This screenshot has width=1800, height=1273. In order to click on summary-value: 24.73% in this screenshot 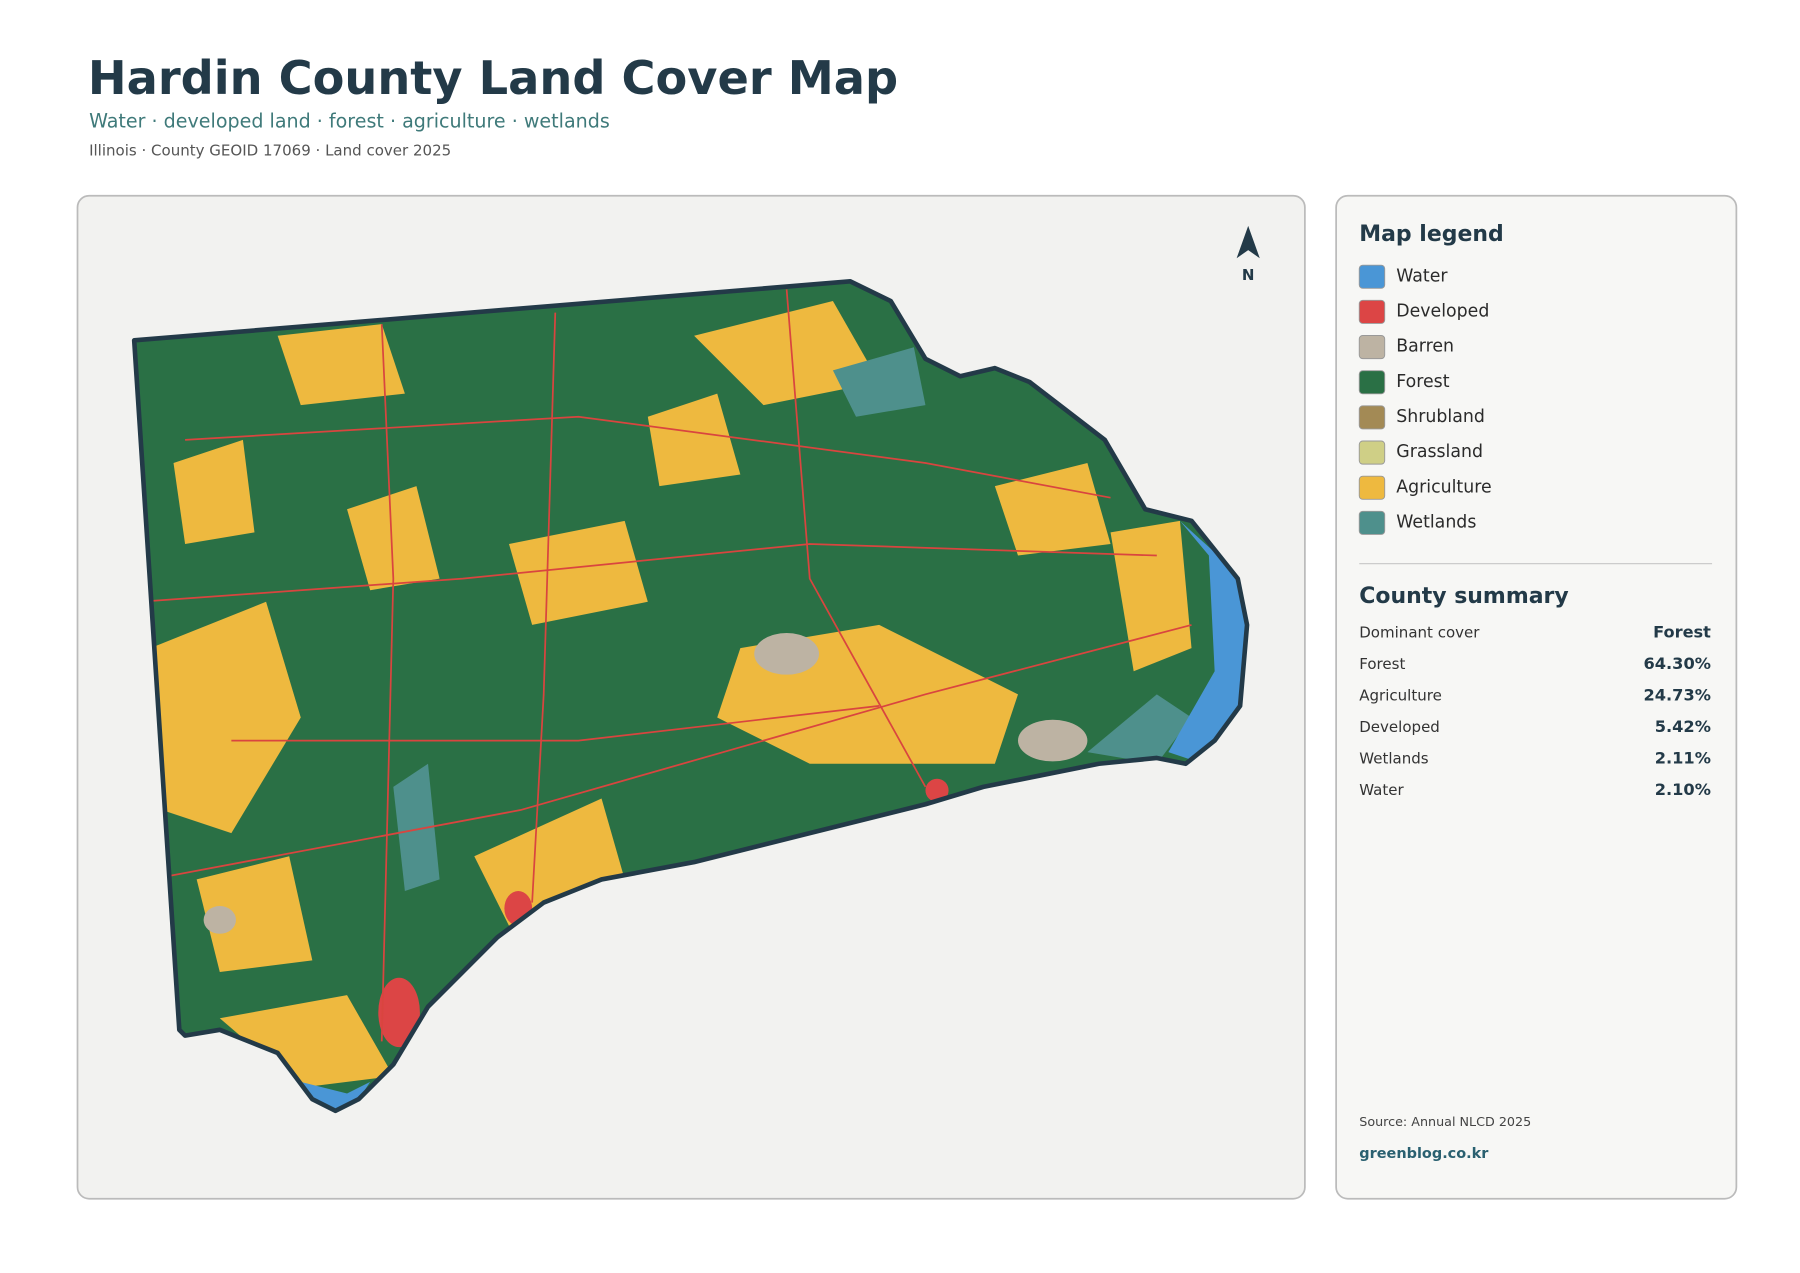, I will do `click(1677, 695)`.